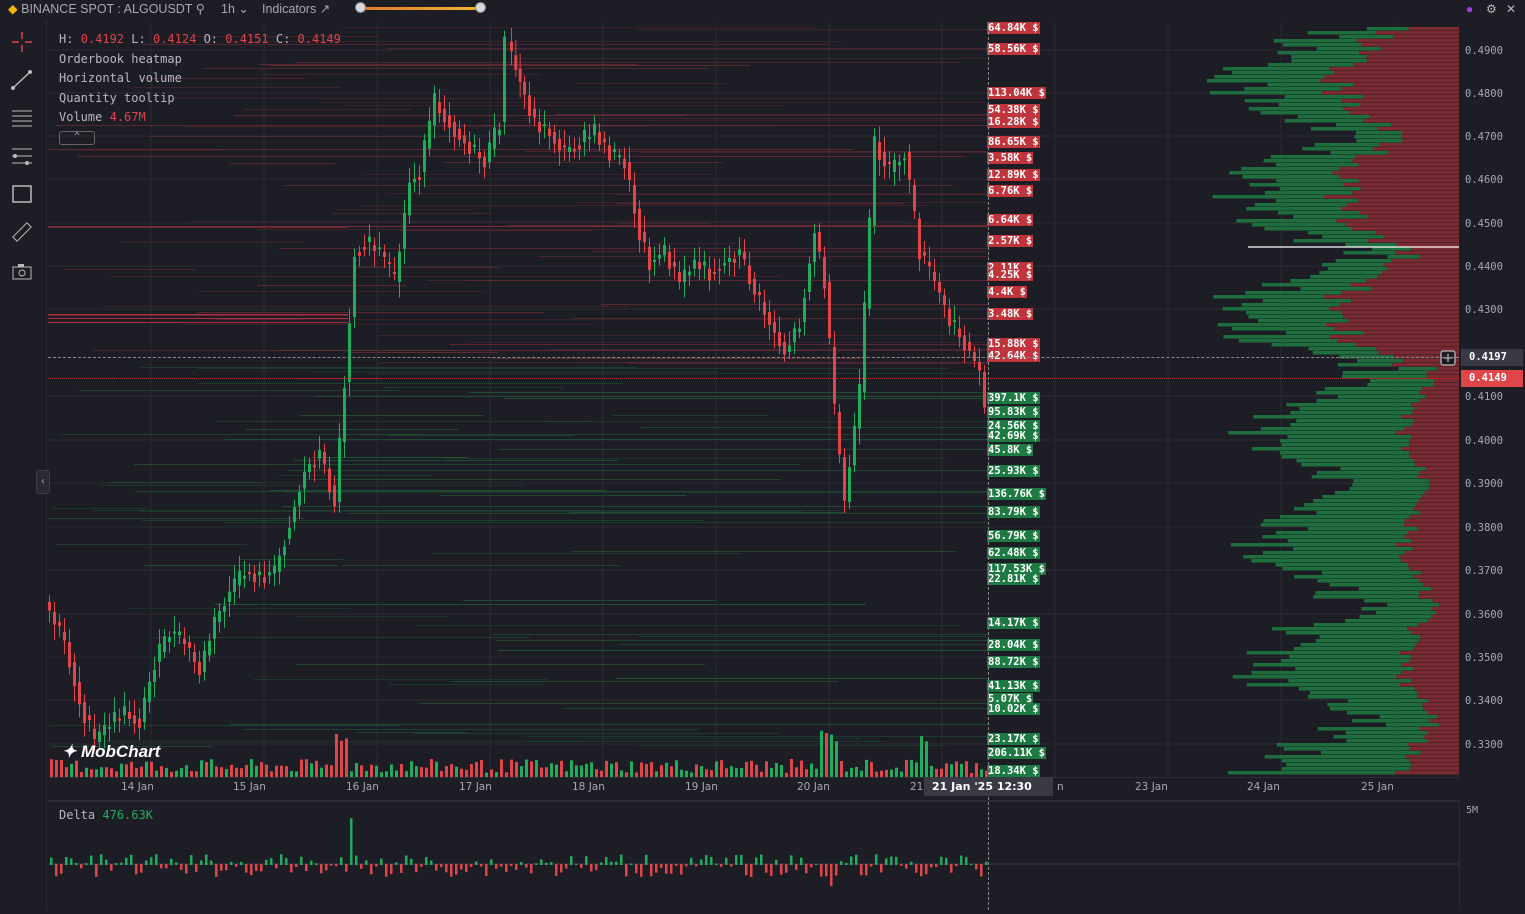 This screenshot has height=914, width=1525. Describe the element at coordinates (420, 8) in the screenshot. I see `heatmap-range-slider` at that location.